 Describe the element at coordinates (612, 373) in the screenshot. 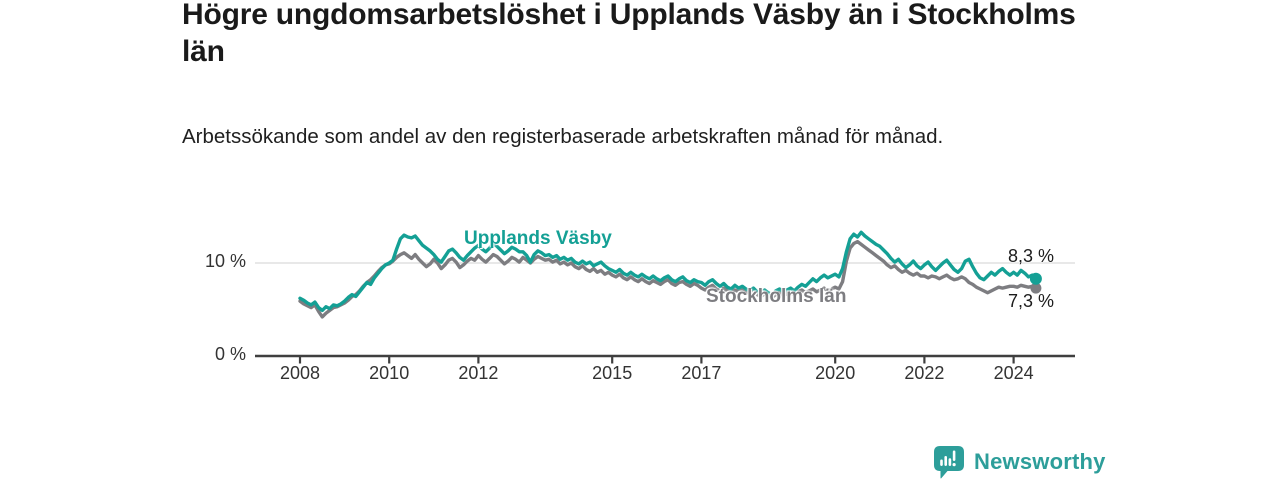

I see `x-axis-label-2015: 2015` at that location.